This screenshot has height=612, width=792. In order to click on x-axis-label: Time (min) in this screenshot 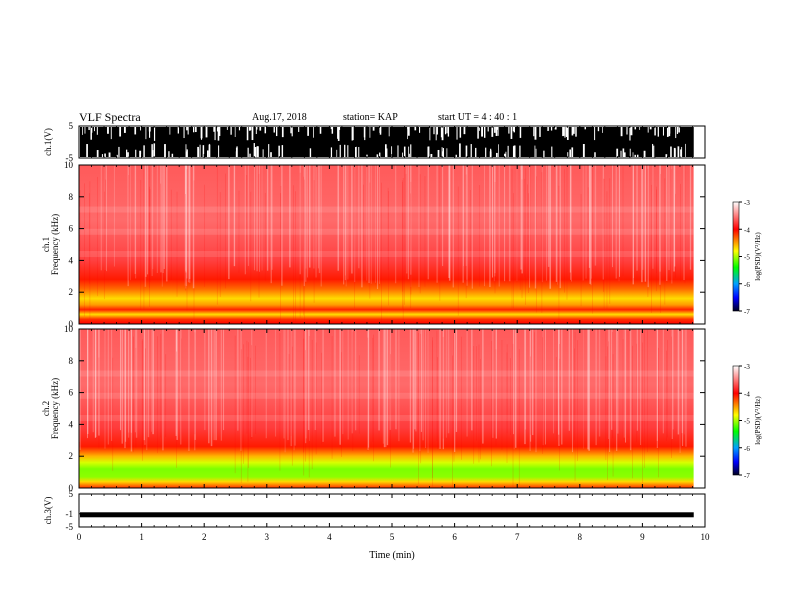, I will do `click(391, 555)`.